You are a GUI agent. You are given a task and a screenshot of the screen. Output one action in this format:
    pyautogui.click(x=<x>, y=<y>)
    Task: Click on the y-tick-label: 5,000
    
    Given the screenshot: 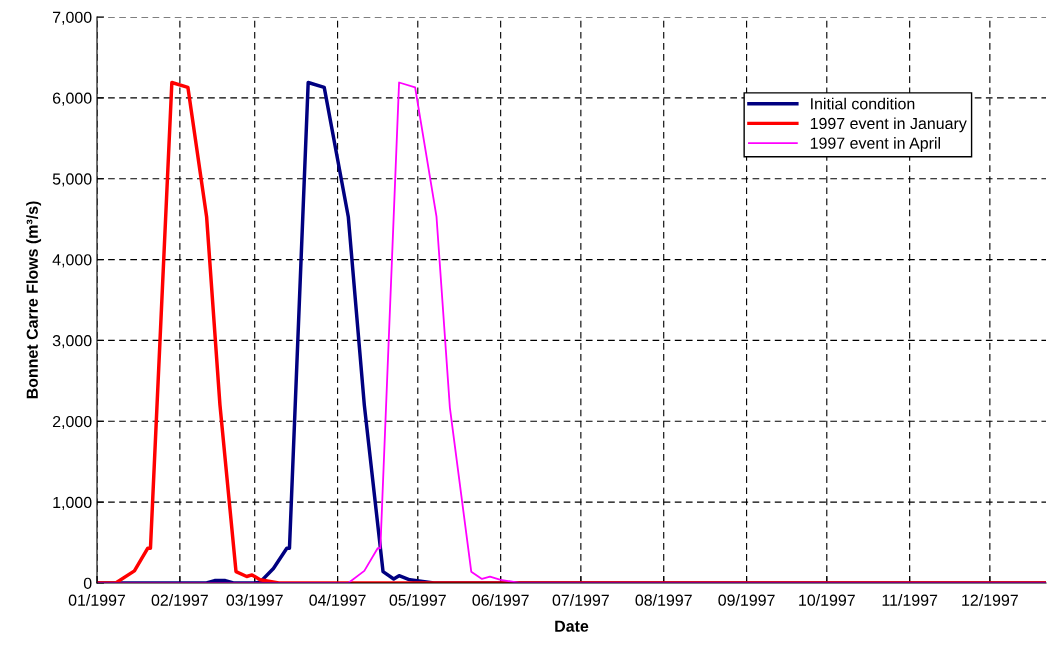 What is the action you would take?
    pyautogui.click(x=72, y=180)
    